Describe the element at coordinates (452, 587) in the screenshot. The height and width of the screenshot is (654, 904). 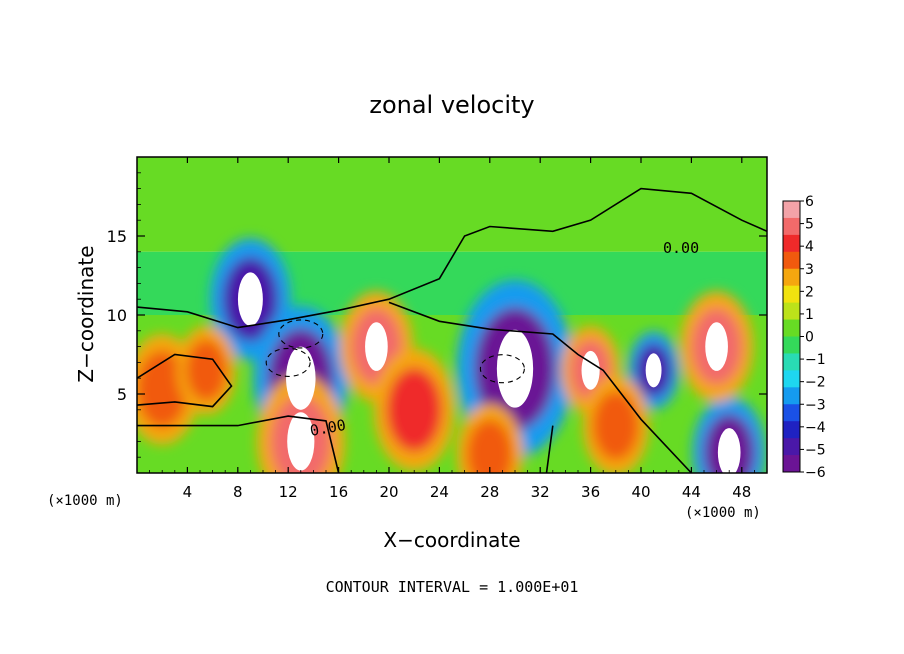
I see `contour-interval-footer: CONTOUR INTERVAL = 1.000E+01` at that location.